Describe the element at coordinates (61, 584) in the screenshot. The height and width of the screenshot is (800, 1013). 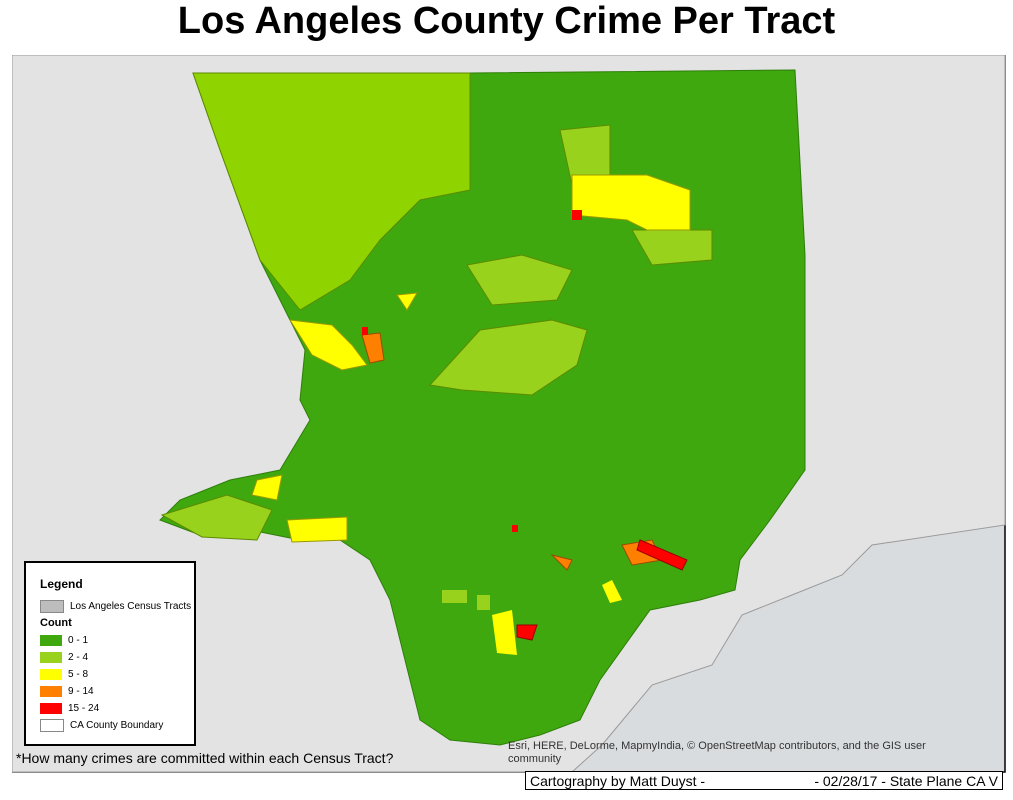
I see `legend-title: Legend` at that location.